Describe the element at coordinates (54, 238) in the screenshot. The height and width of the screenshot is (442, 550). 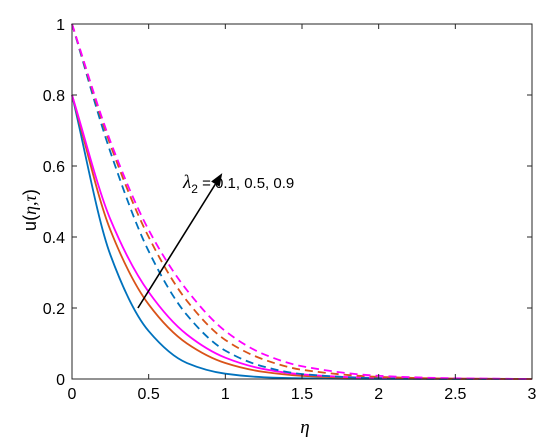
I see `y-tick-label: 0.4` at that location.